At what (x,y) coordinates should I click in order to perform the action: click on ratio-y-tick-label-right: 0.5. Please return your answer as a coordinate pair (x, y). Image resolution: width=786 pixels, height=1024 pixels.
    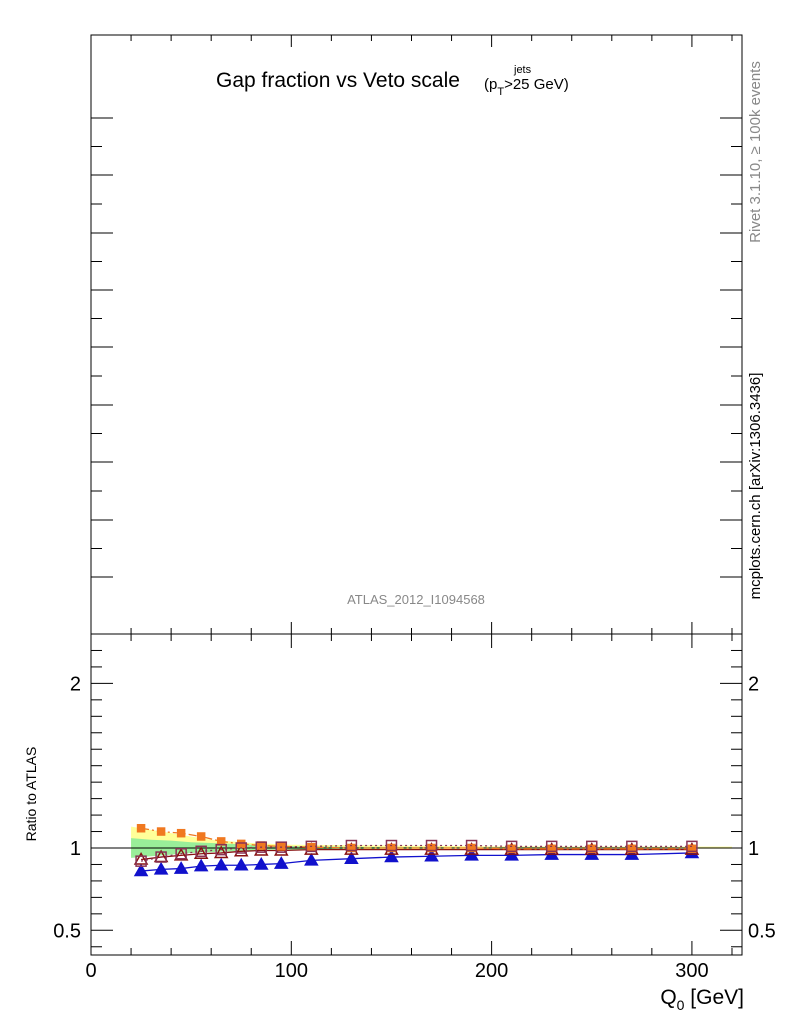
    Looking at the image, I should click on (762, 931).